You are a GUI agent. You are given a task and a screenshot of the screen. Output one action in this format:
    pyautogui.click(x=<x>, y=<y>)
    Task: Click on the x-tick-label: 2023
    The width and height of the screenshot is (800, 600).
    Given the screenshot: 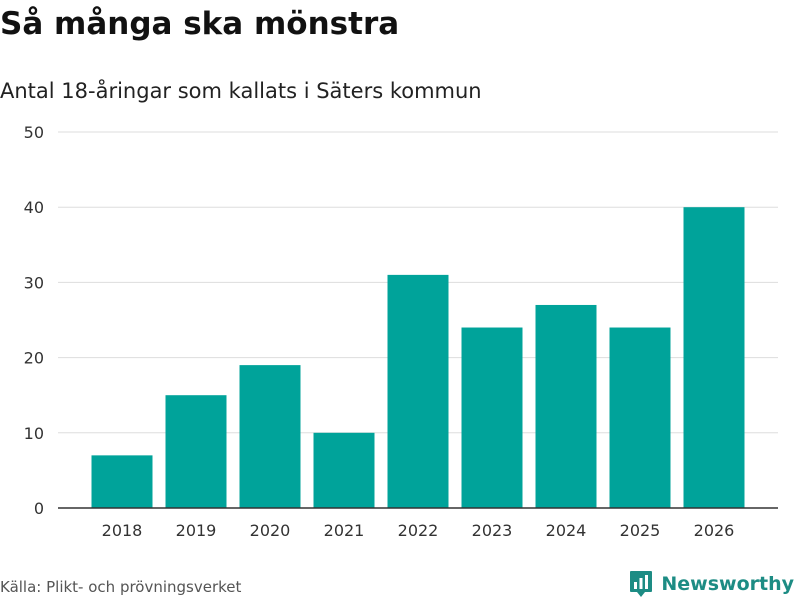 What is the action you would take?
    pyautogui.click(x=492, y=530)
    